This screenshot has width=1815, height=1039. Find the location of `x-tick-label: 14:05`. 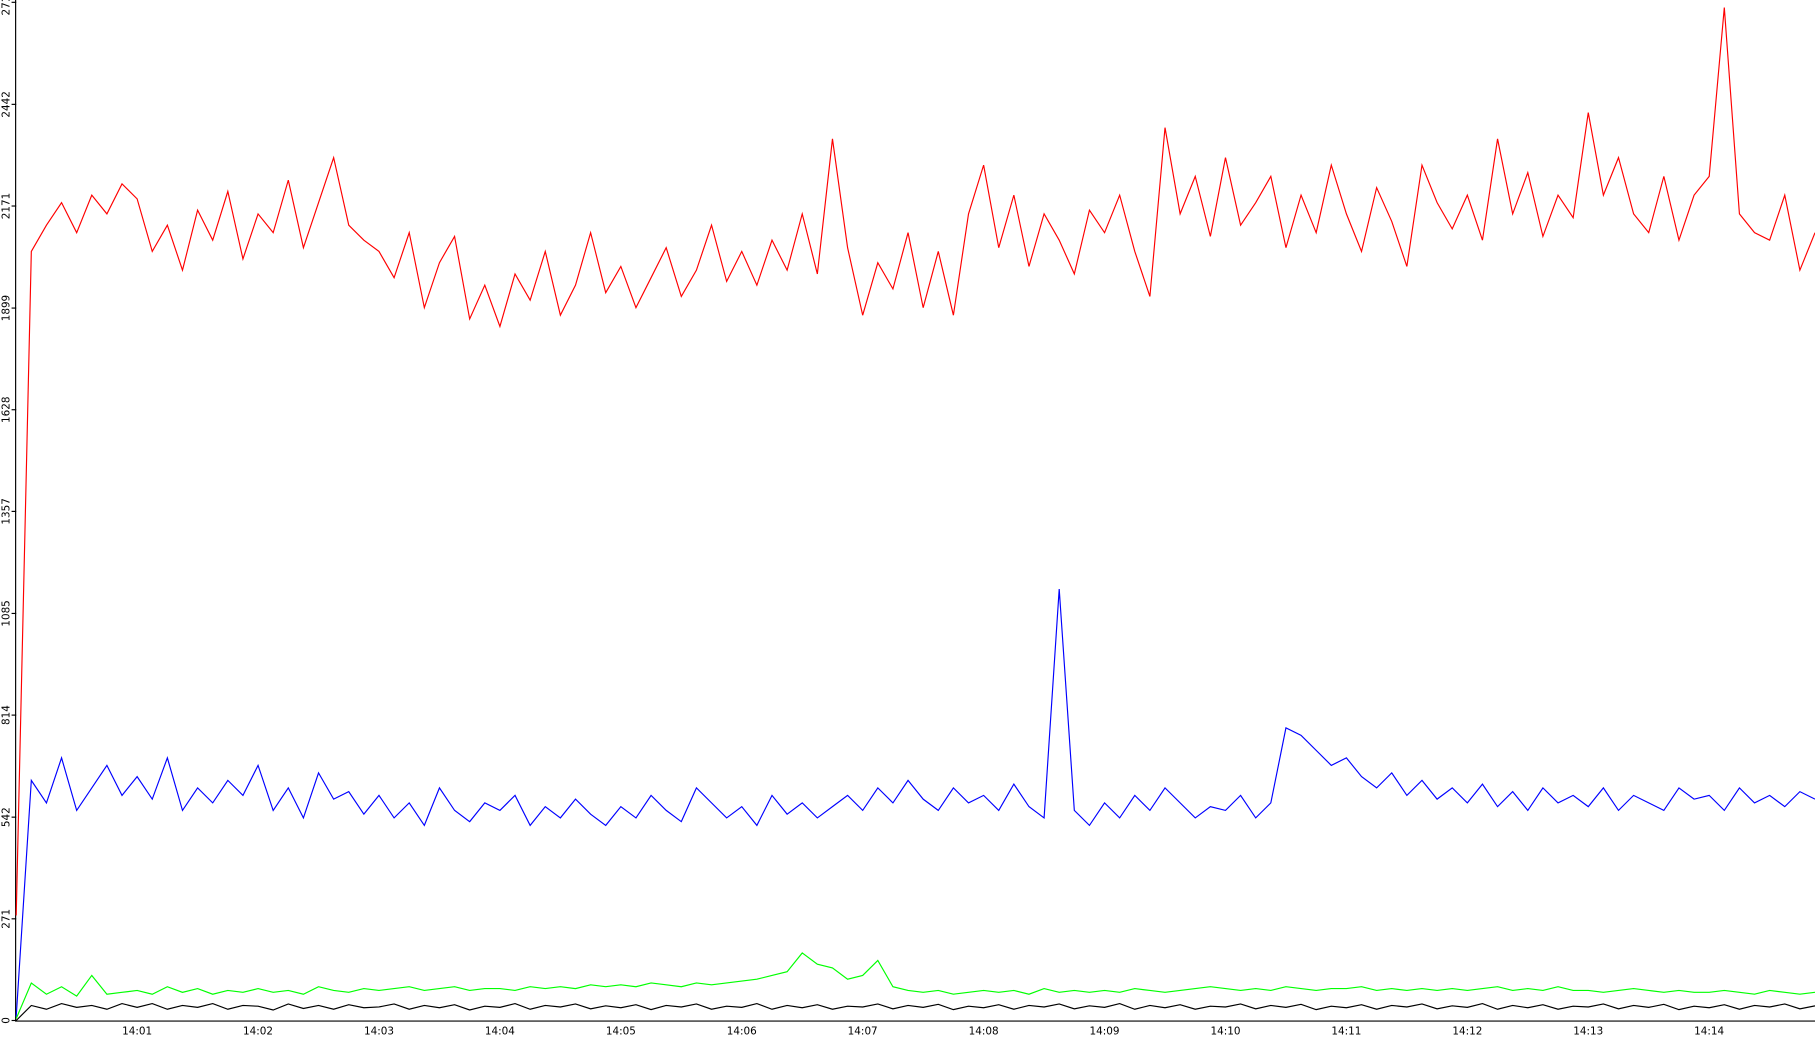

x-tick-label: 14:05 is located at coordinates (621, 1031).